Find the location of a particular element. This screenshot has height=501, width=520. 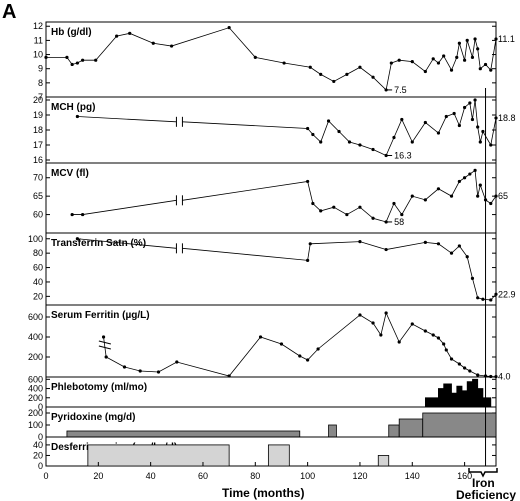

panel-desferrioxamine: 02040Desferrioxamine (mg/kg/d) is located at coordinates (264, 453).